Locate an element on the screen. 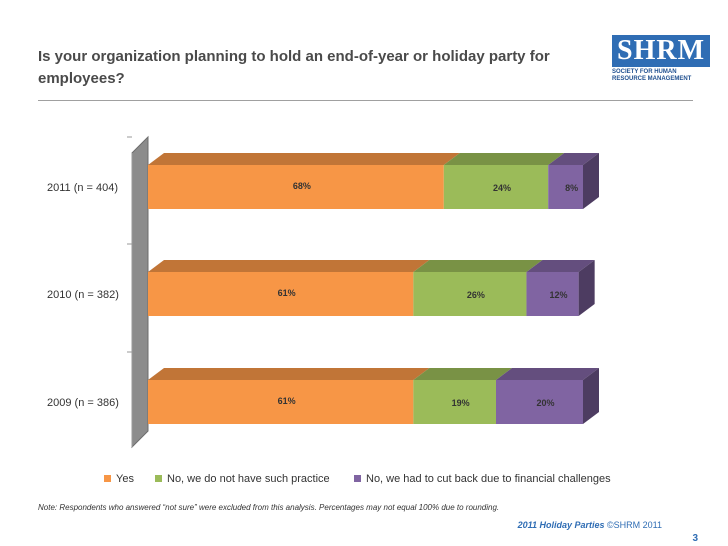  chart-side-wall is located at coordinates (140, 292).